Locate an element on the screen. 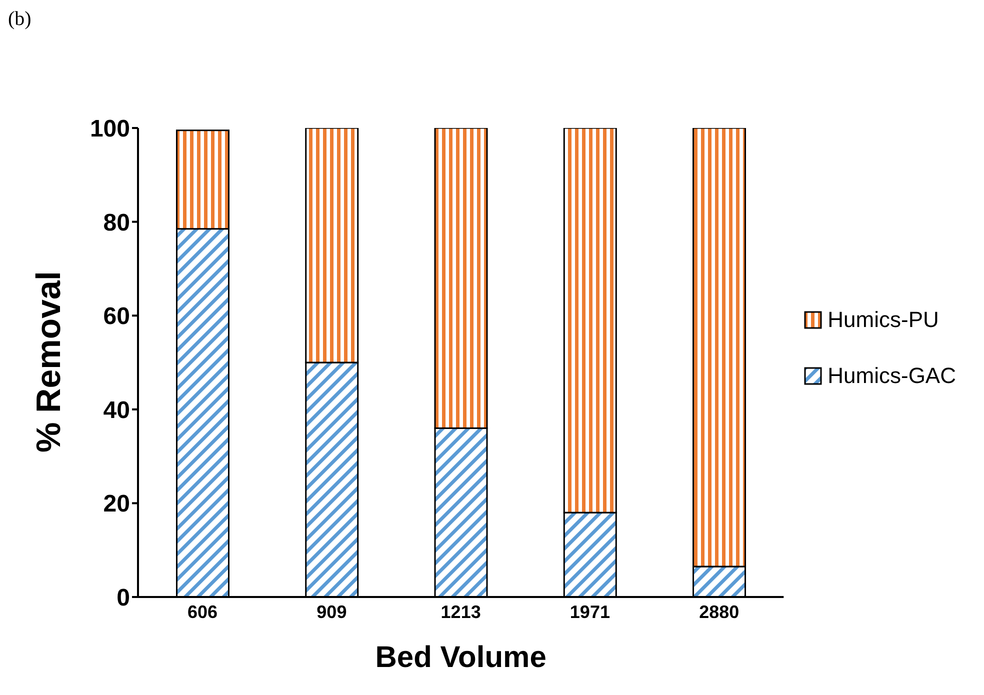 This screenshot has width=984, height=695. x-tick-label: 909 is located at coordinates (331, 612).